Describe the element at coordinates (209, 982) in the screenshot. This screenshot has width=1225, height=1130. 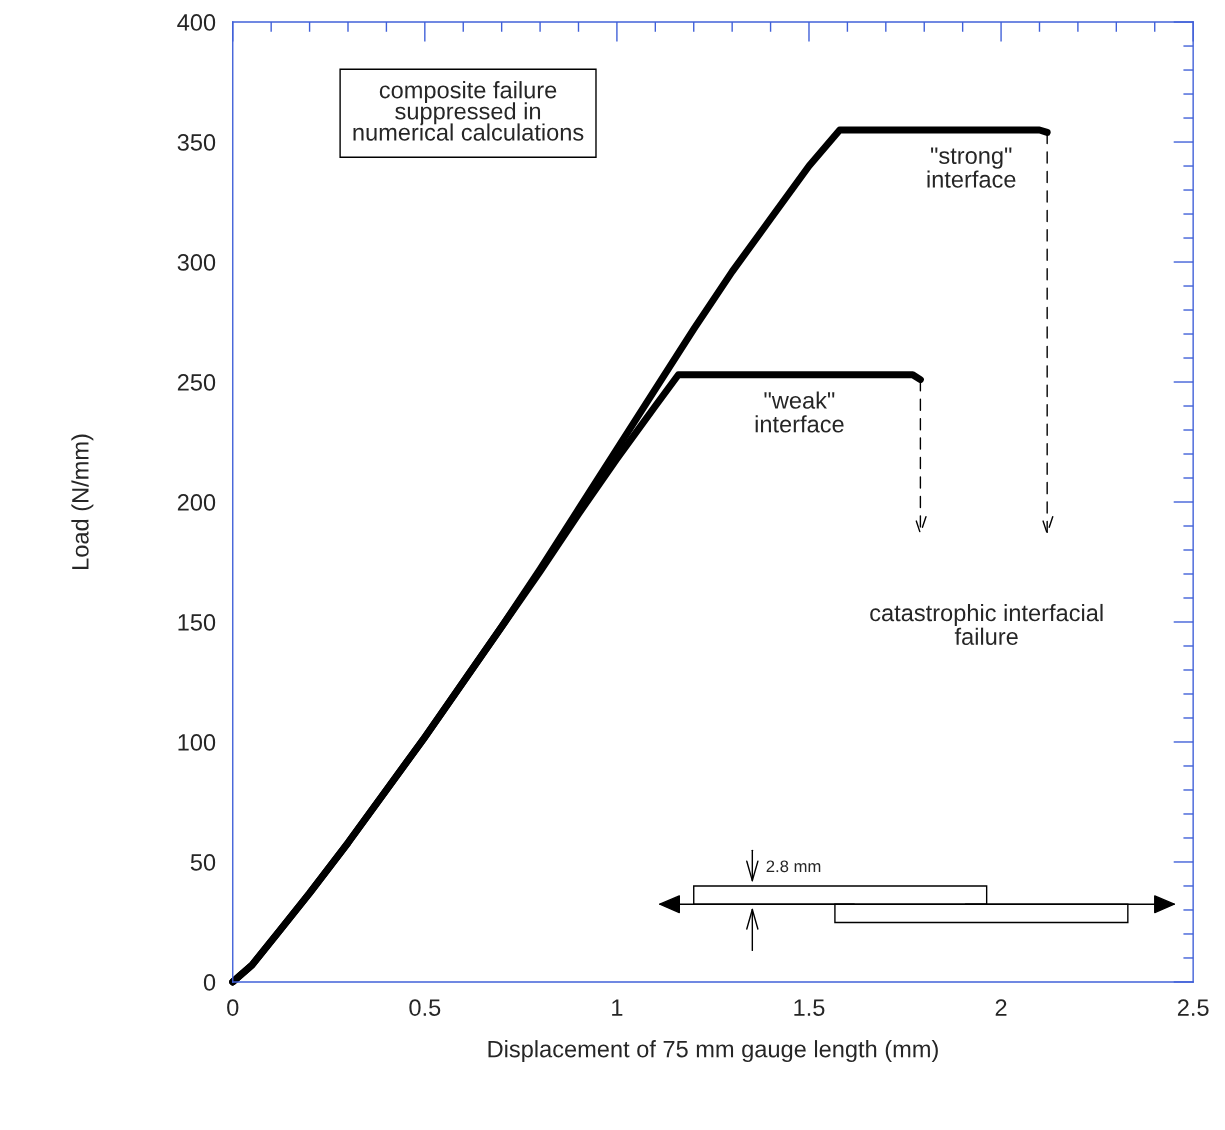
I see `y-tick-label: 0` at that location.